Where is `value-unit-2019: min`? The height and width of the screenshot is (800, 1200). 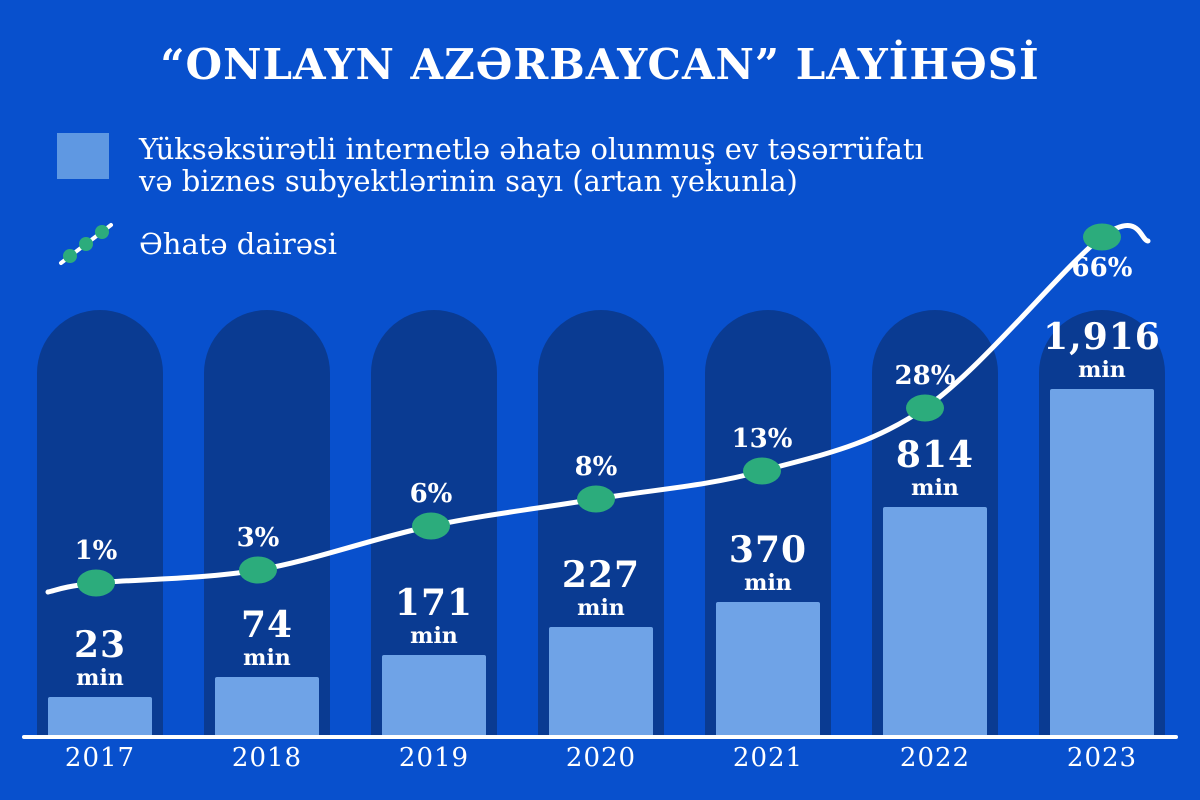
value-unit-2019: min is located at coordinates (434, 636).